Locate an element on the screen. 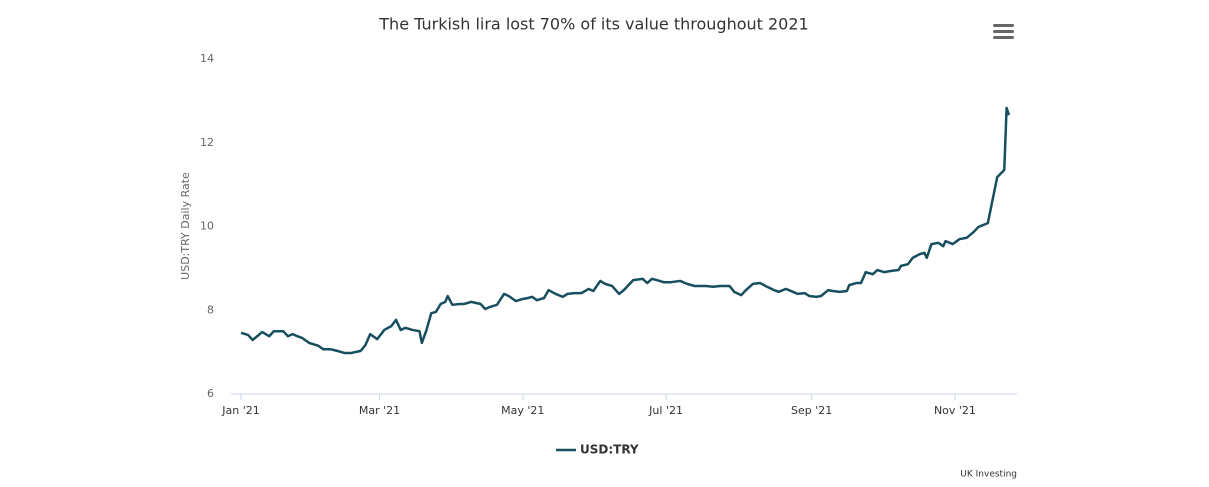  y-tick-label: 10 is located at coordinates (207, 226).